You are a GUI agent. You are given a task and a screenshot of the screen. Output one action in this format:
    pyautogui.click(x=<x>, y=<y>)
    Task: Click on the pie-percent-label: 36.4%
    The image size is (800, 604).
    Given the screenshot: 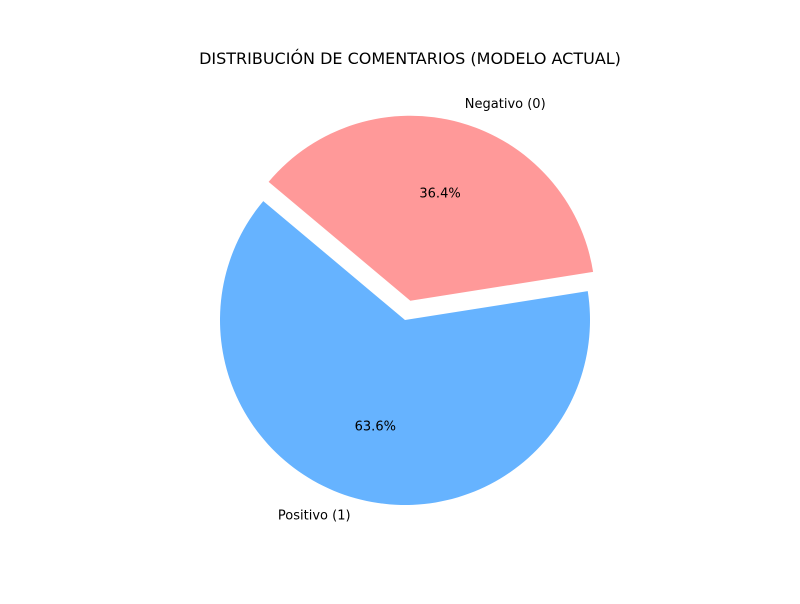 What is the action you would take?
    pyautogui.click(x=439, y=193)
    